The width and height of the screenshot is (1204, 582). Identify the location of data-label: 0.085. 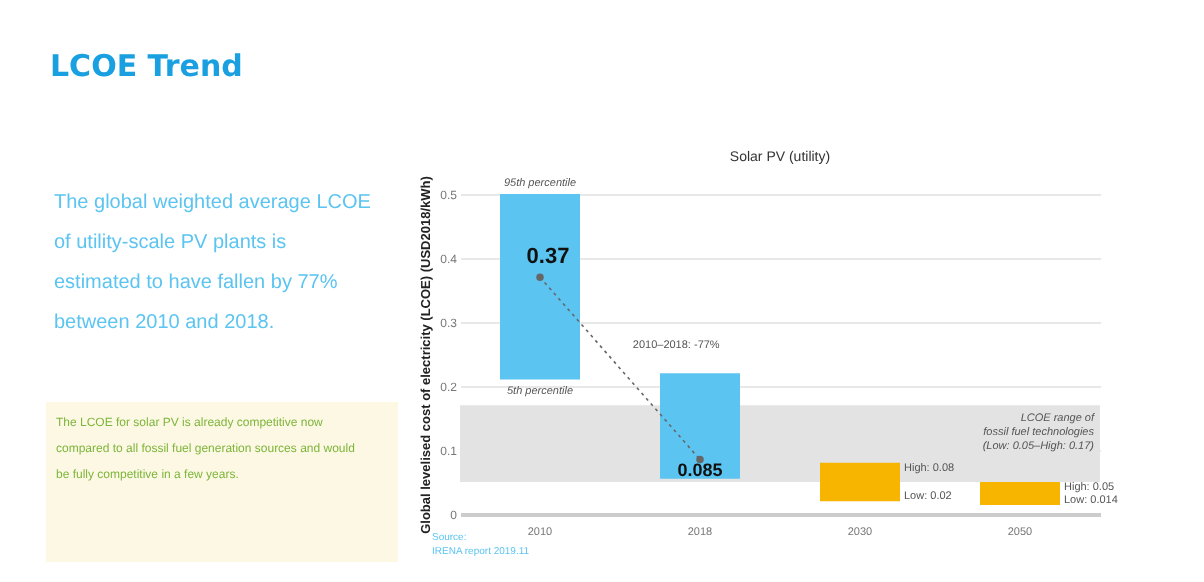
(700, 469).